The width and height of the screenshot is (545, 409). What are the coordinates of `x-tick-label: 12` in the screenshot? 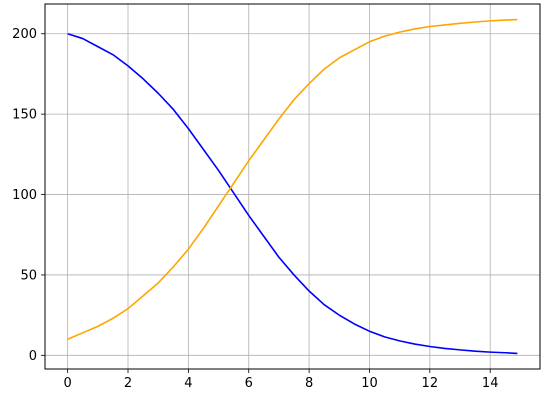 It's located at (430, 383).